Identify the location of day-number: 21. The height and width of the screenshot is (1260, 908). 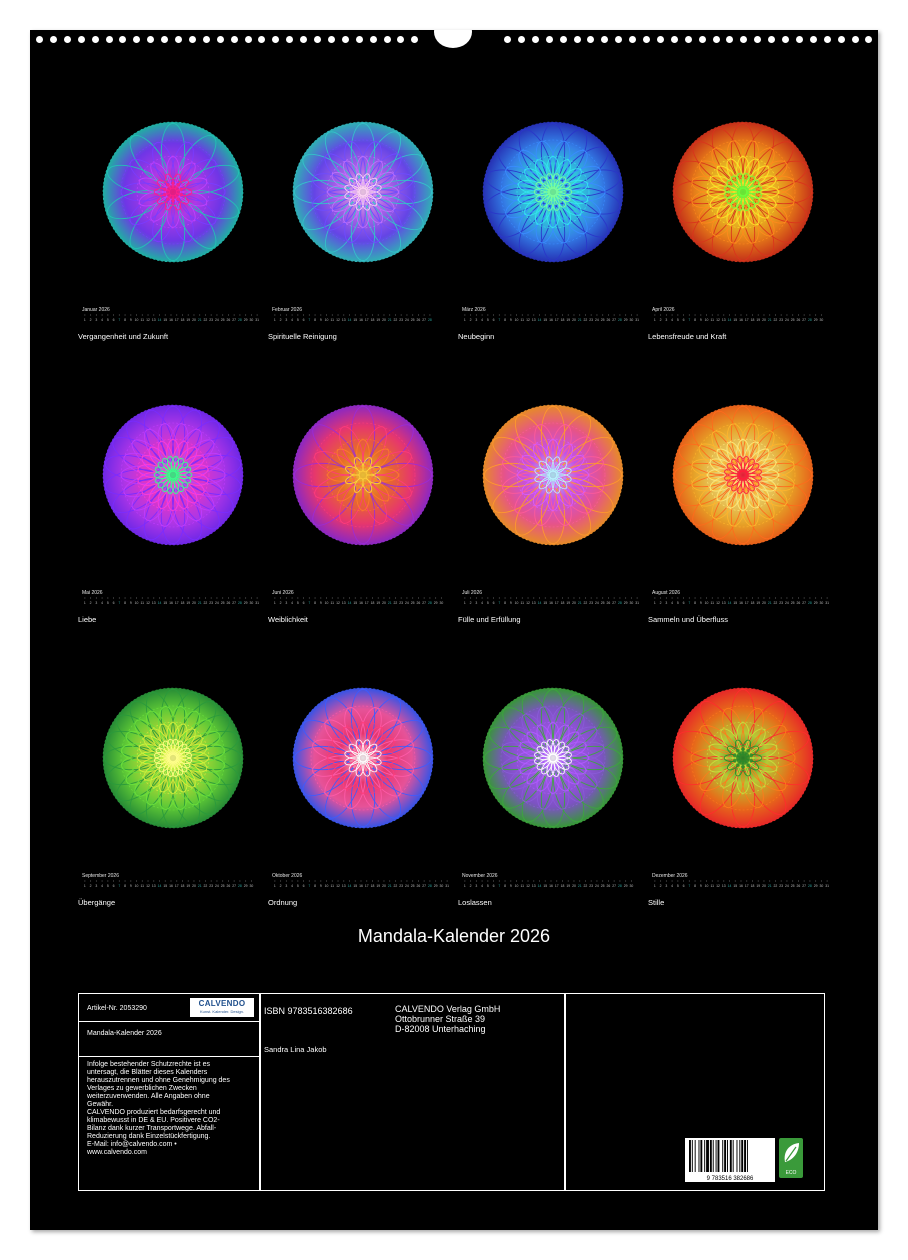
(770, 886).